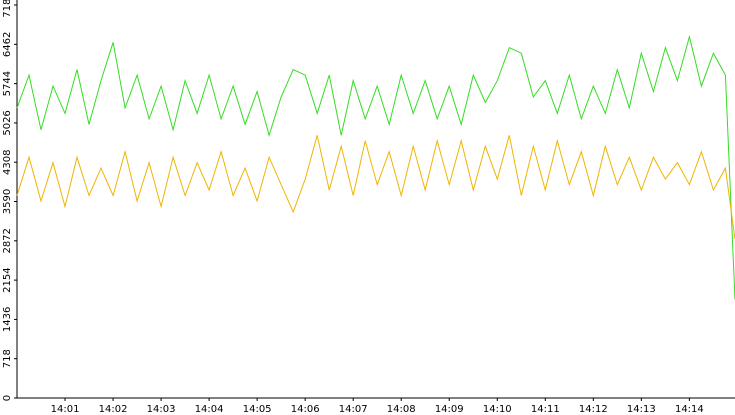  What do you see at coordinates (7, 358) in the screenshot?
I see `y-tick-label: 718` at bounding box center [7, 358].